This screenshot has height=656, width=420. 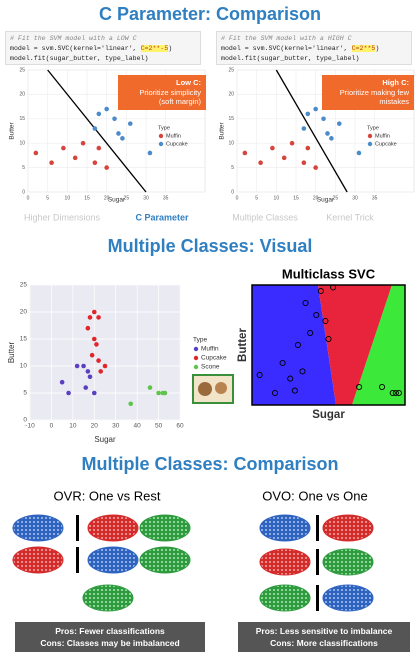 I want to click on nav-item: Multiple Classes, so click(x=265, y=217).